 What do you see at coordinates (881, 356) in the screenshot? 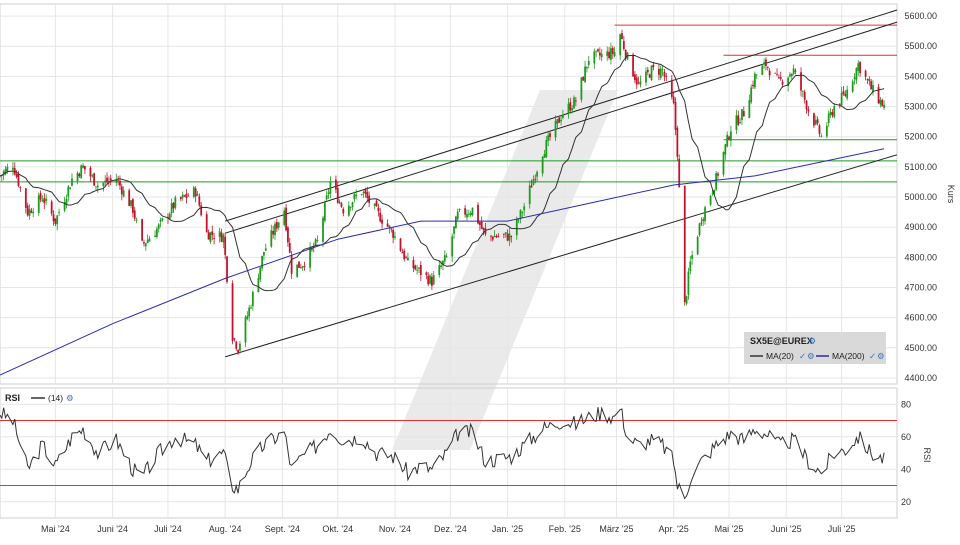
I see `legend-ma200-gear-icon: ⚙` at bounding box center [881, 356].